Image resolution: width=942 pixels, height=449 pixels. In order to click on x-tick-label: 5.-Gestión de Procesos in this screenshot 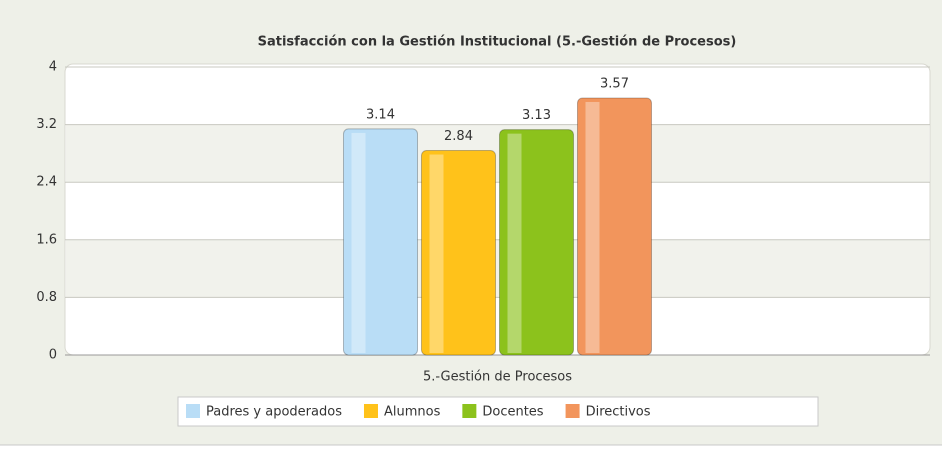, I will do `click(497, 377)`.